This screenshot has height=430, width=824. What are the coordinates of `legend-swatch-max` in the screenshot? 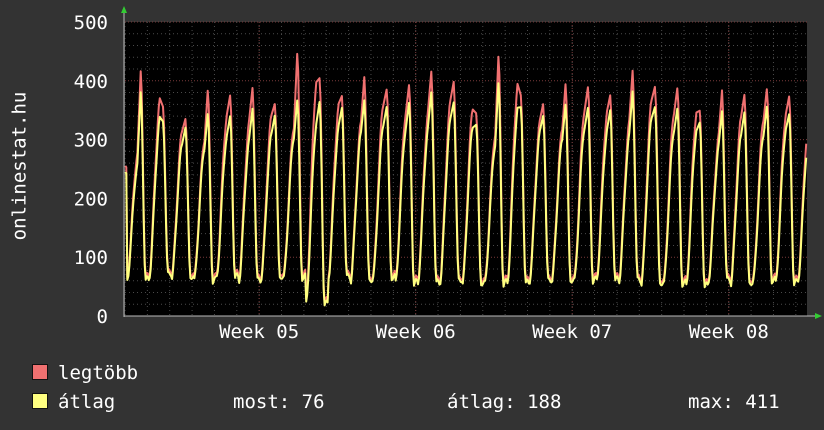 It's located at (40, 372).